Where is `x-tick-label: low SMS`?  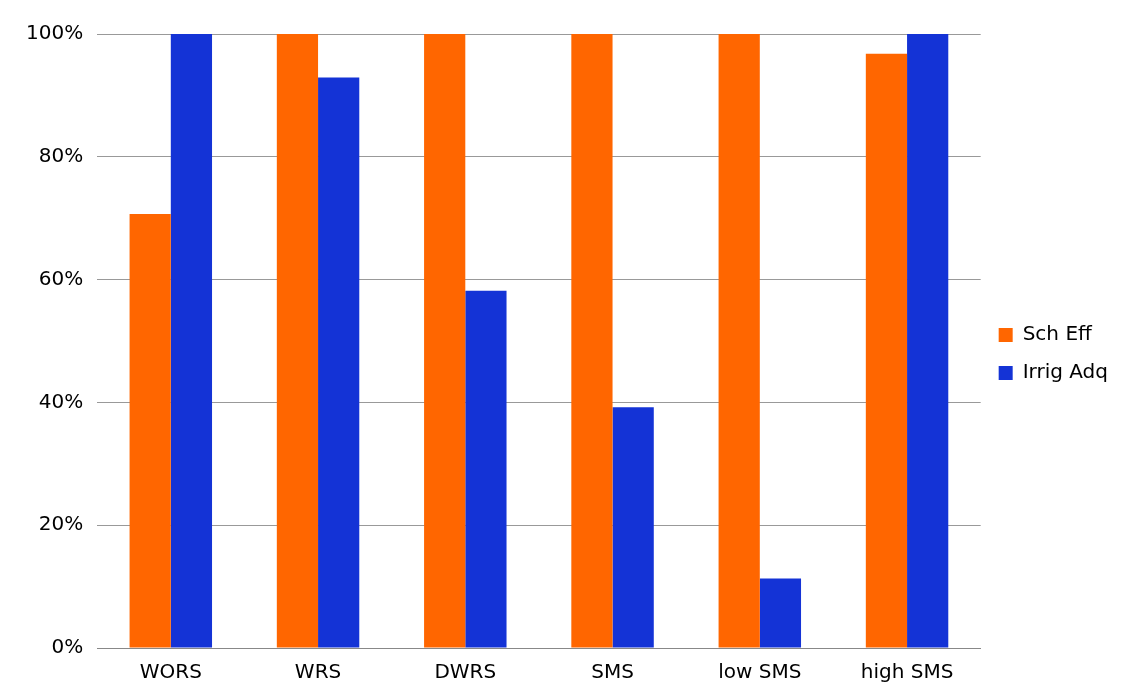 x-tick-label: low SMS is located at coordinates (760, 671).